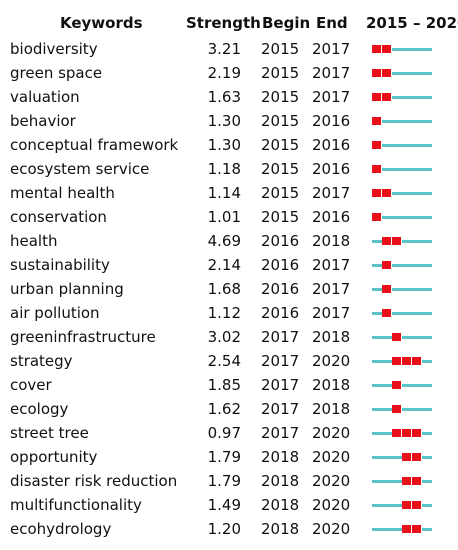  I want to click on strength-cell: 3.02, so click(224, 337).